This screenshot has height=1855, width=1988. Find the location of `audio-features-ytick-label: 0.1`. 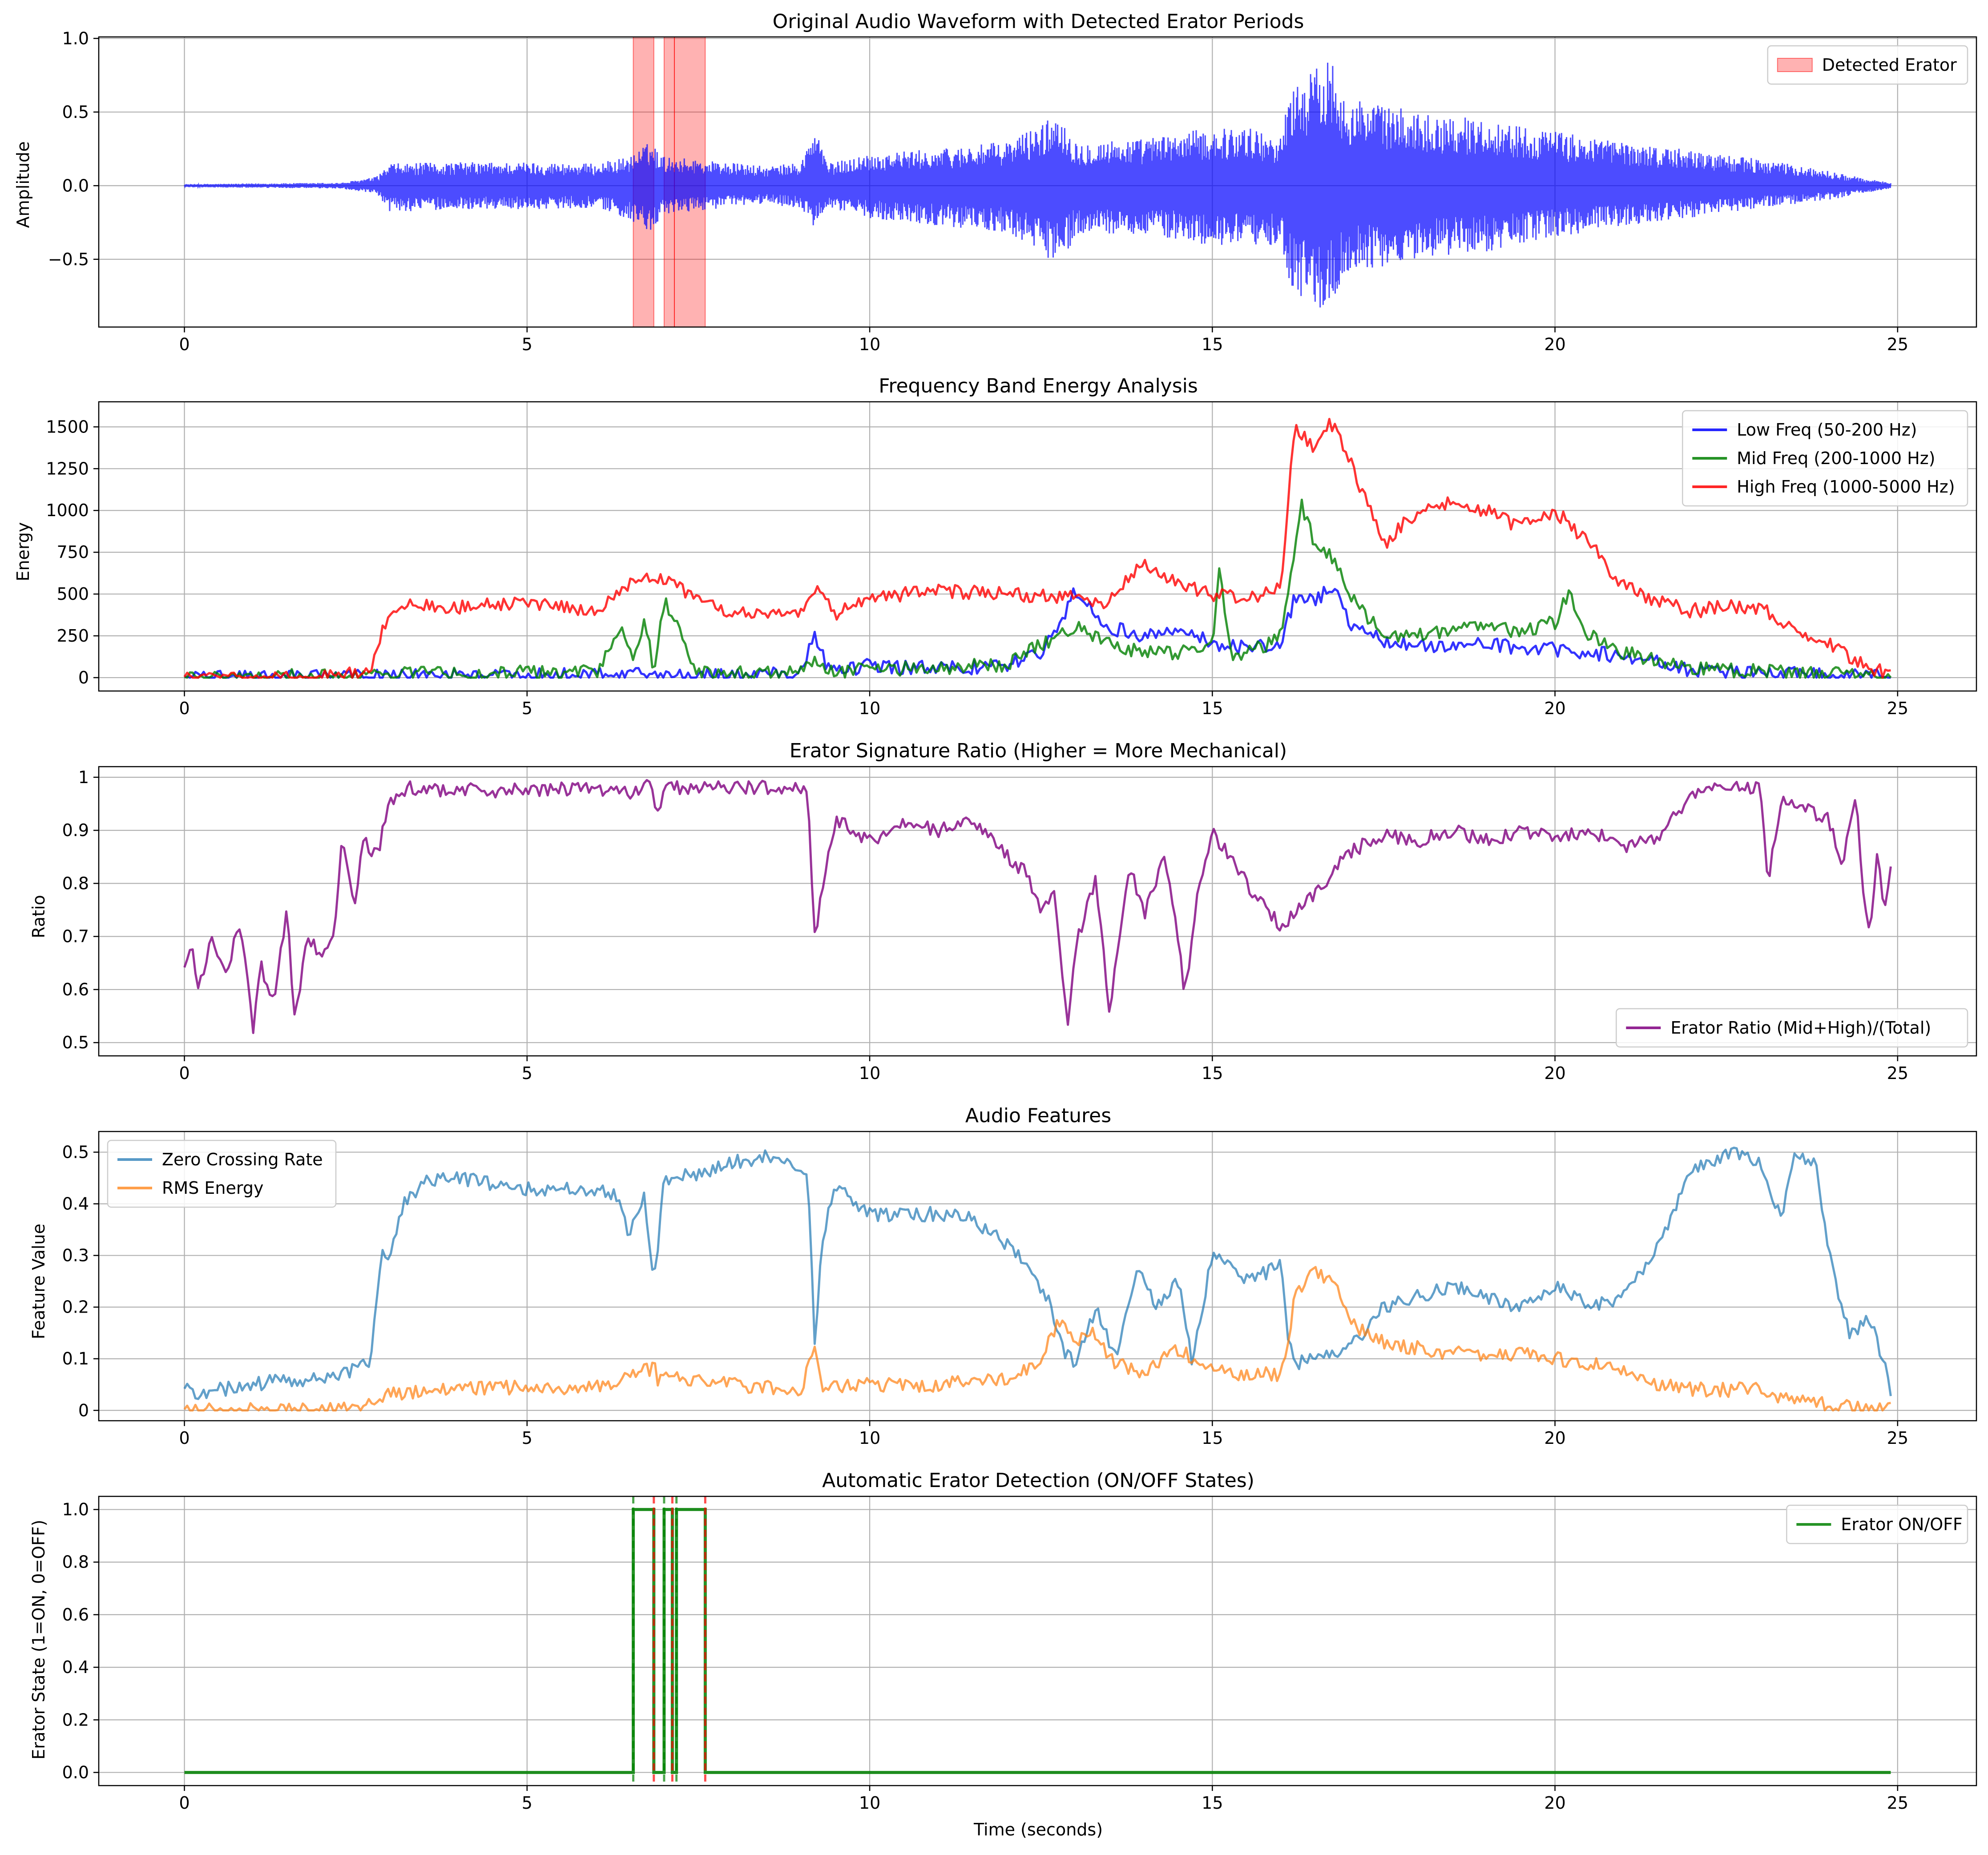

audio-features-ytick-label: 0.1 is located at coordinates (75, 1359).